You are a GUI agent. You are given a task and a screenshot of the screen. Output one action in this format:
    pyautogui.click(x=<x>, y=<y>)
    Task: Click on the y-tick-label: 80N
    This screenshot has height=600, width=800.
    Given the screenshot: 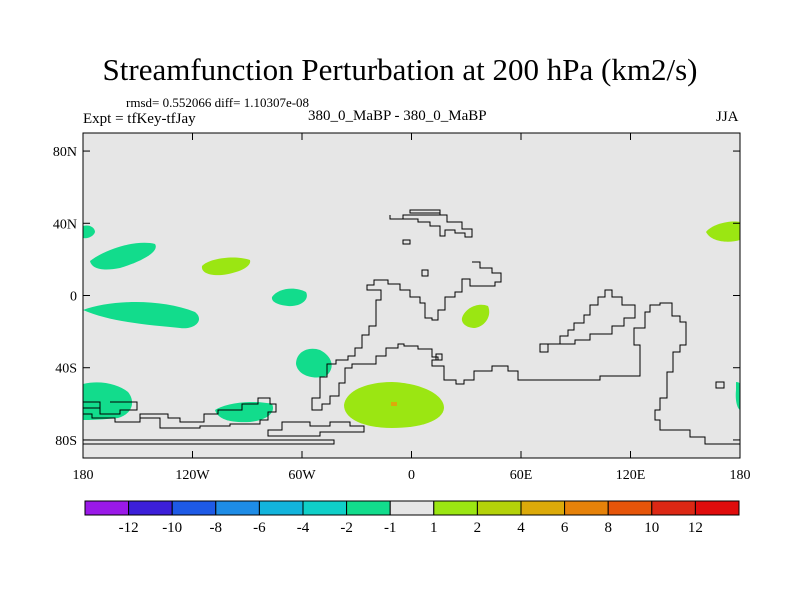 What is the action you would take?
    pyautogui.click(x=65, y=152)
    